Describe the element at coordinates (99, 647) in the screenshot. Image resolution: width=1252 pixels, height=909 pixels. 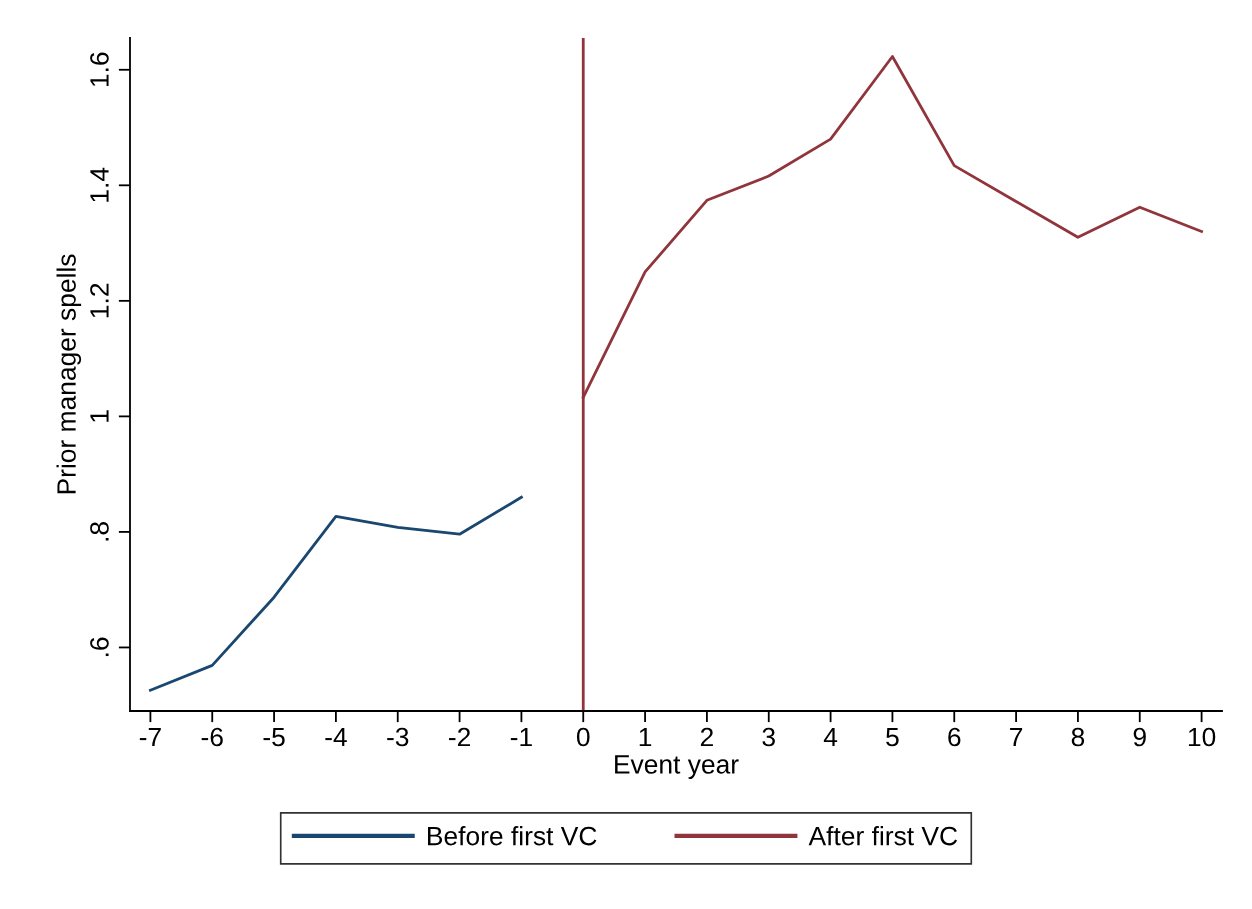
I see `y-tick-label: .6` at that location.